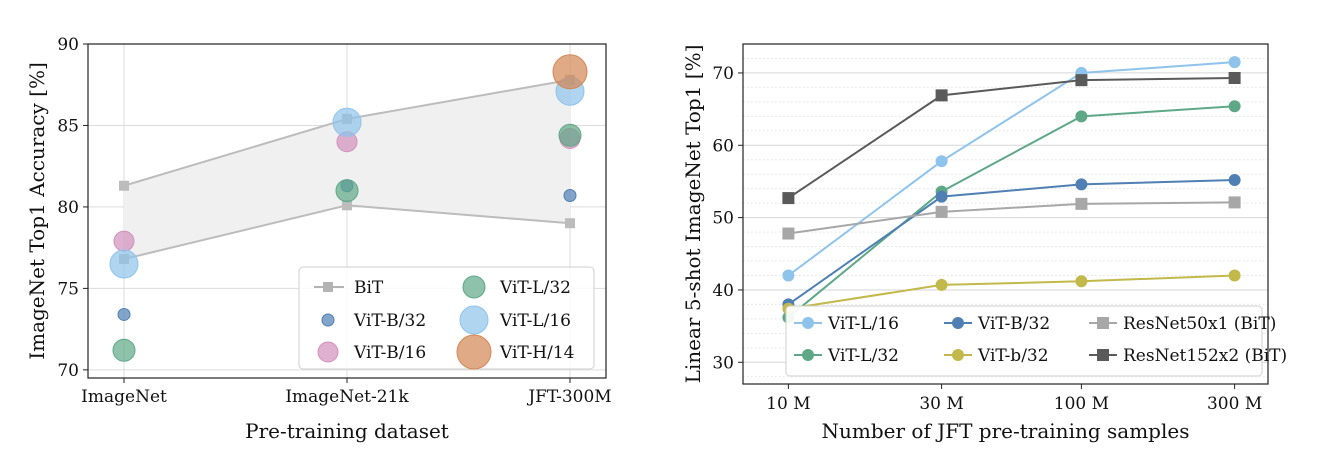 The width and height of the screenshot is (1320, 468). Describe the element at coordinates (693, 214) in the screenshot. I see `y-axis-label: Linear 5-shot ImageNet Top1 [%]` at that location.